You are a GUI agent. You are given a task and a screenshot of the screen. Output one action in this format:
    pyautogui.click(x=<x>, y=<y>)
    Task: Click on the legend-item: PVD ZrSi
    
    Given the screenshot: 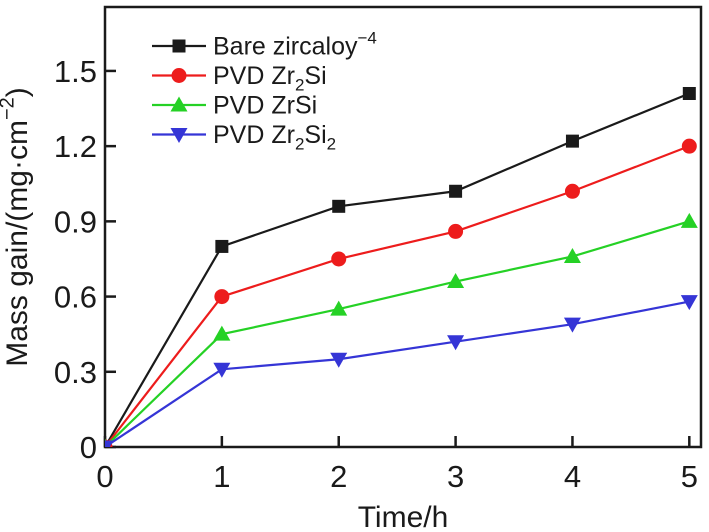 What is the action you would take?
    pyautogui.click(x=234, y=106)
    